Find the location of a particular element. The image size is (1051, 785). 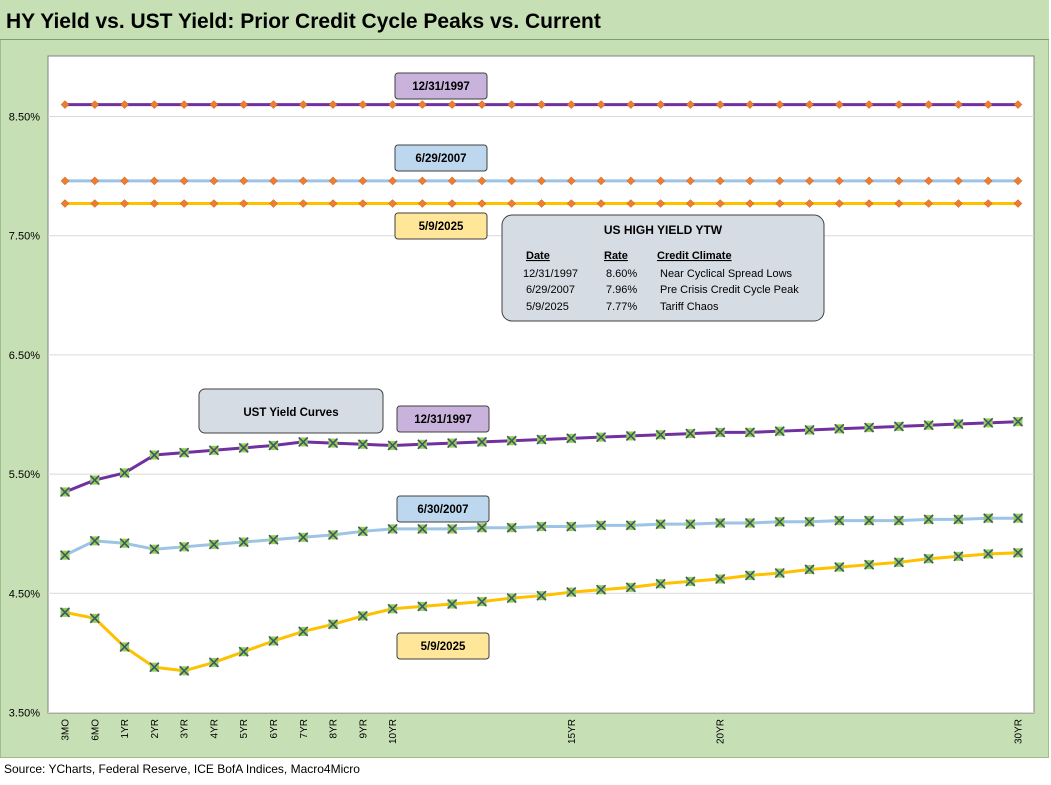

hy-table-cell: Tariff Chaos is located at coordinates (689, 307).